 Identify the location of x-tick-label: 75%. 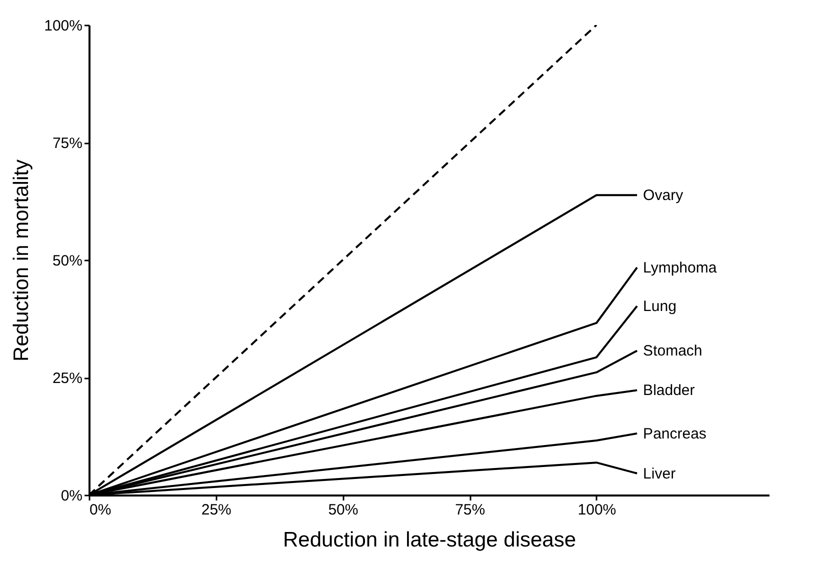
(470, 510).